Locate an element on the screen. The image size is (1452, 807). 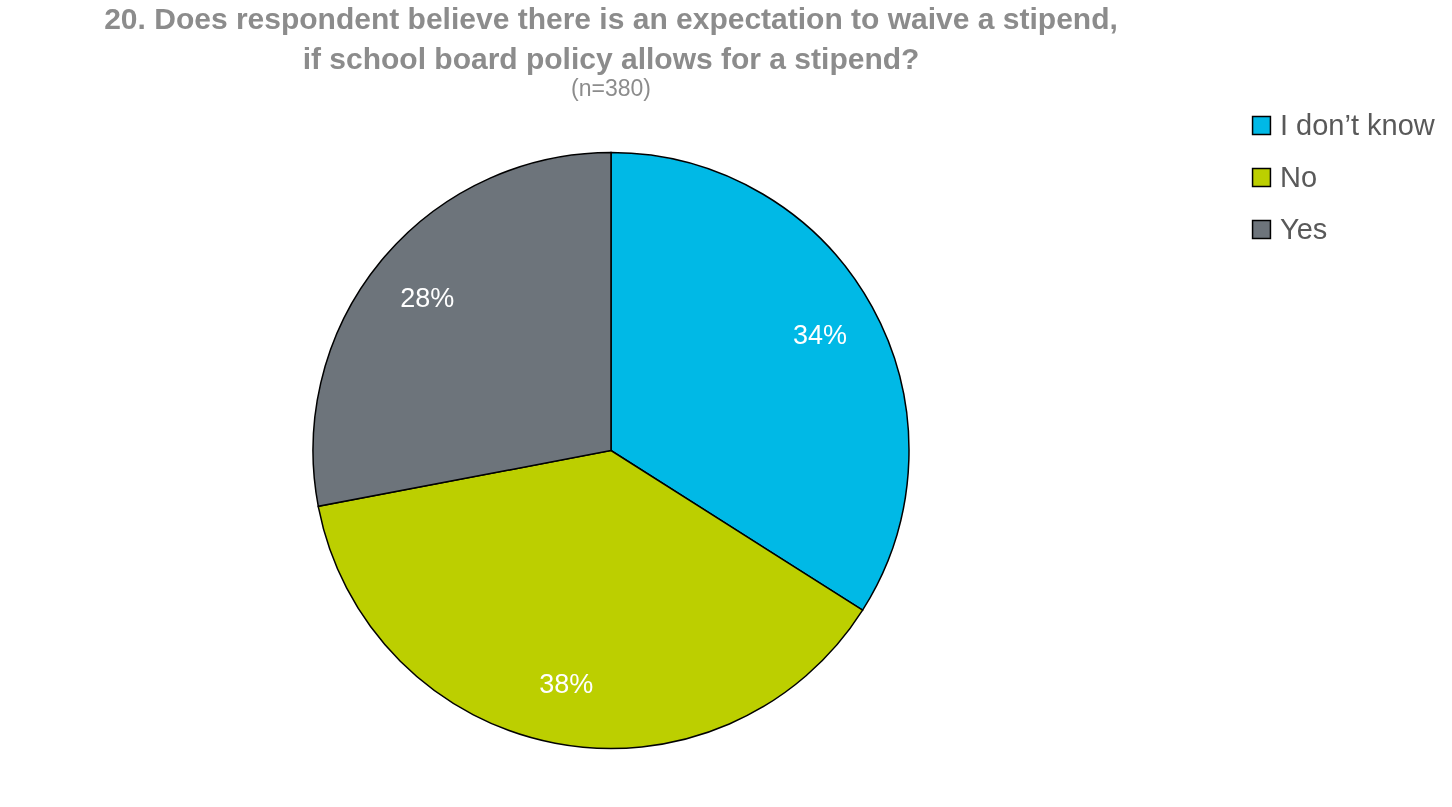
chart-title: 20. Does respondent believe there is an expectation to waive a stipend, if school board policy allows for a stipend? is located at coordinates (611, 38).